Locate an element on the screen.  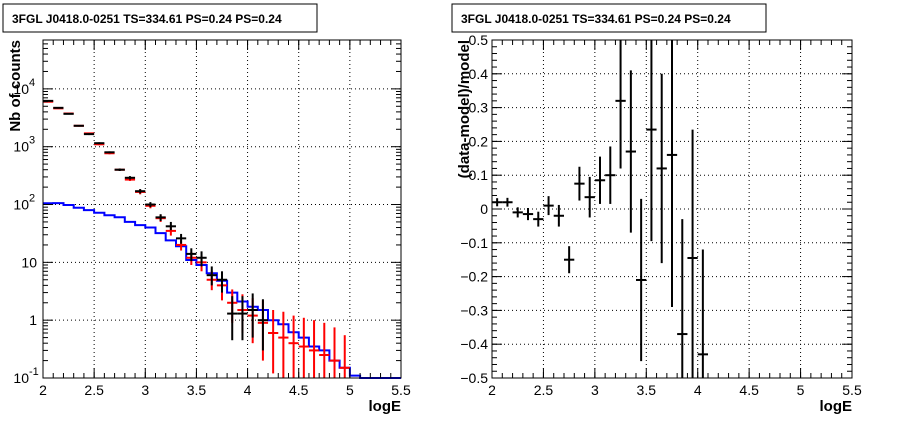
residuals-x-tick-label: 3.5 is located at coordinates (647, 390).